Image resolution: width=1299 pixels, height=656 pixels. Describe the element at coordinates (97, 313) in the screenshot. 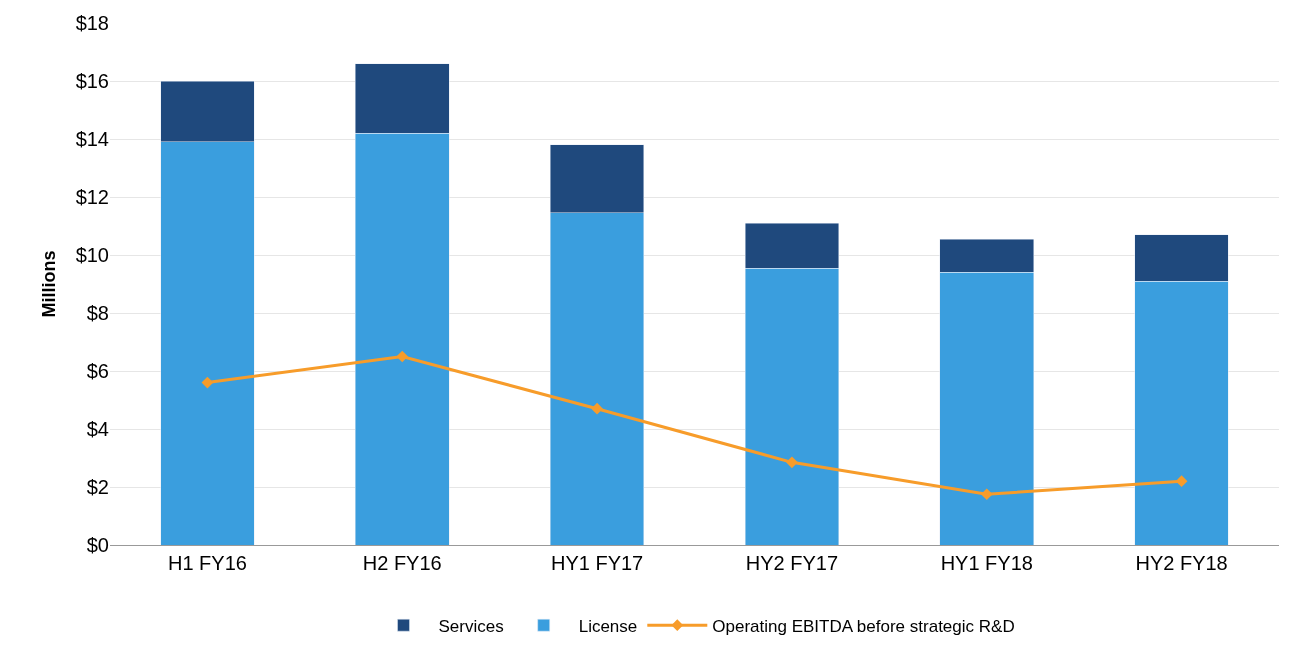

I see `y-tick-label: $8` at that location.